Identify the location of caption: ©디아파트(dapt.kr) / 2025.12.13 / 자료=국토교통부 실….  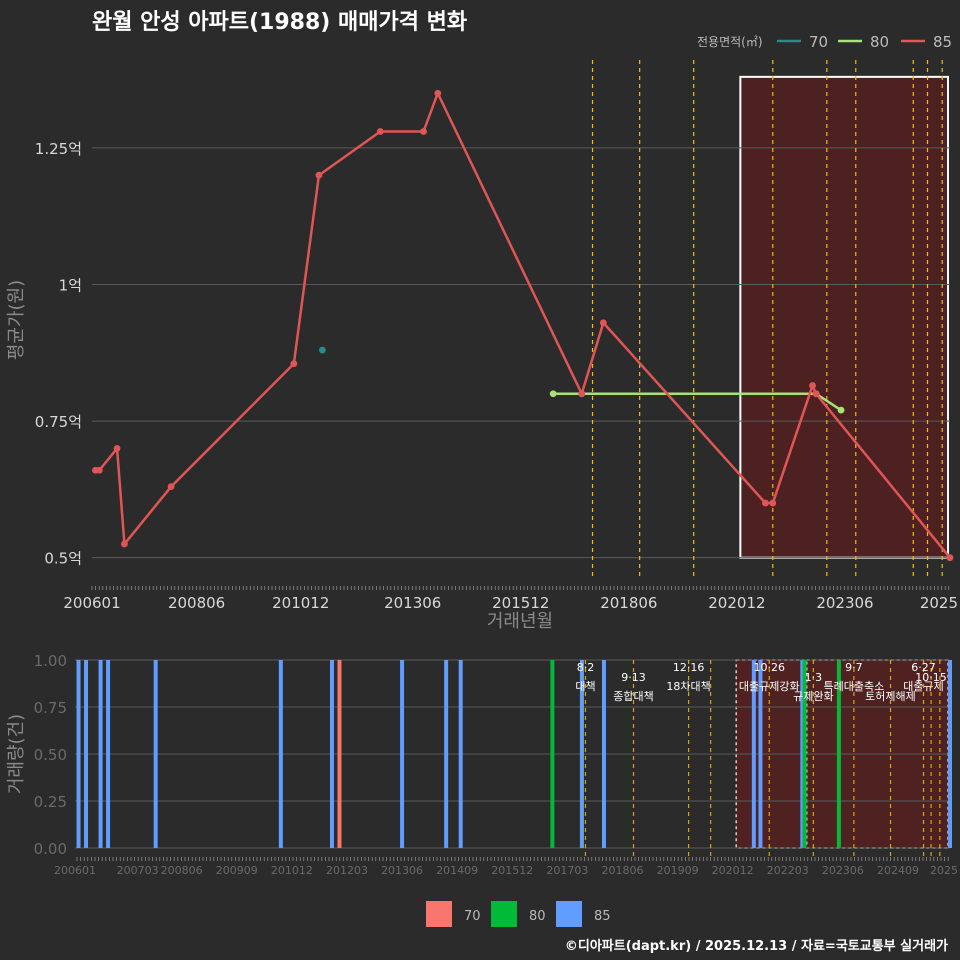
(756, 946).